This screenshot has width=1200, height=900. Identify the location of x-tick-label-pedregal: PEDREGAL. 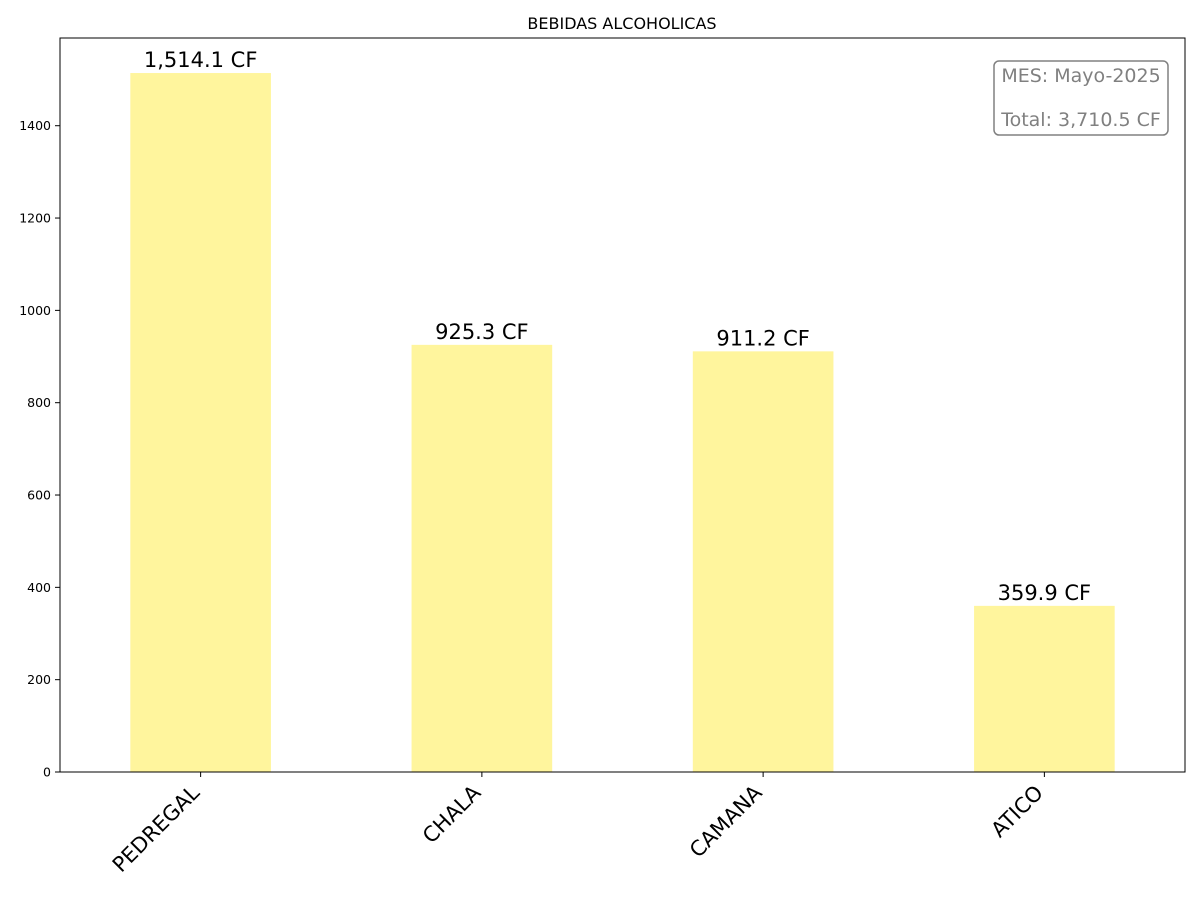
(156, 828).